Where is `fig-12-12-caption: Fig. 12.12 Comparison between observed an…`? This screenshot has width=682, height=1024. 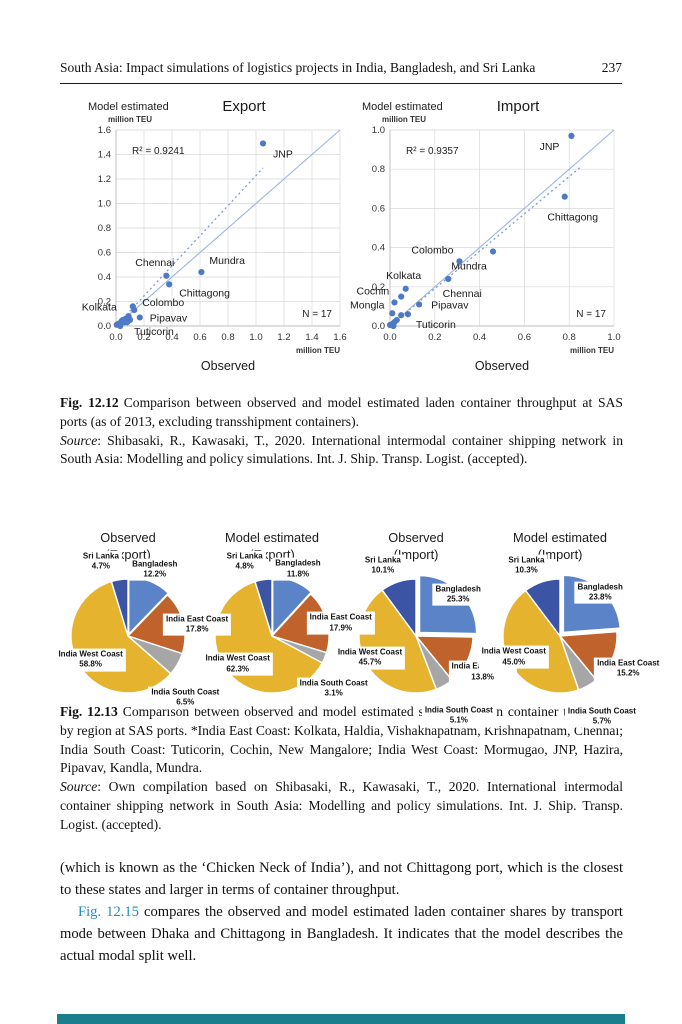 fig-12-12-caption: Fig. 12.12 Comparison between observed an… is located at coordinates (341, 431).